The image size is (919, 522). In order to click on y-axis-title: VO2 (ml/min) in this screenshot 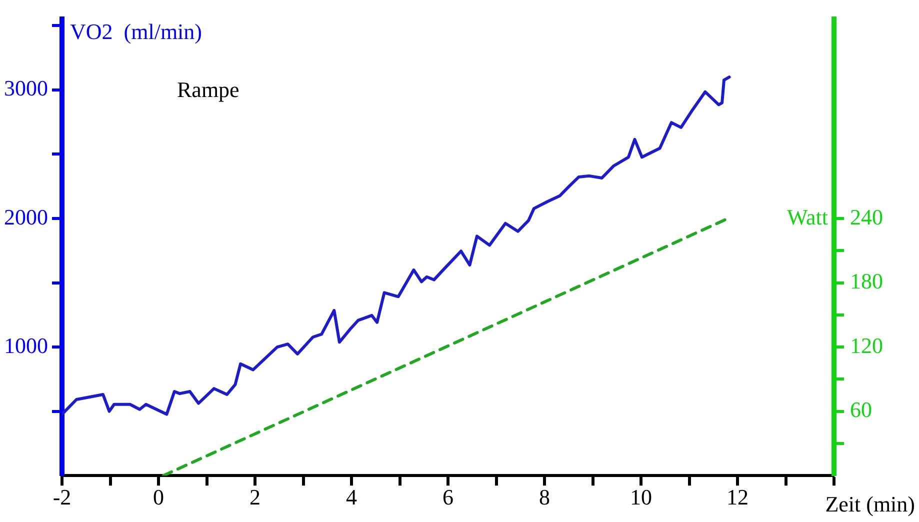, I will do `click(136, 31)`.